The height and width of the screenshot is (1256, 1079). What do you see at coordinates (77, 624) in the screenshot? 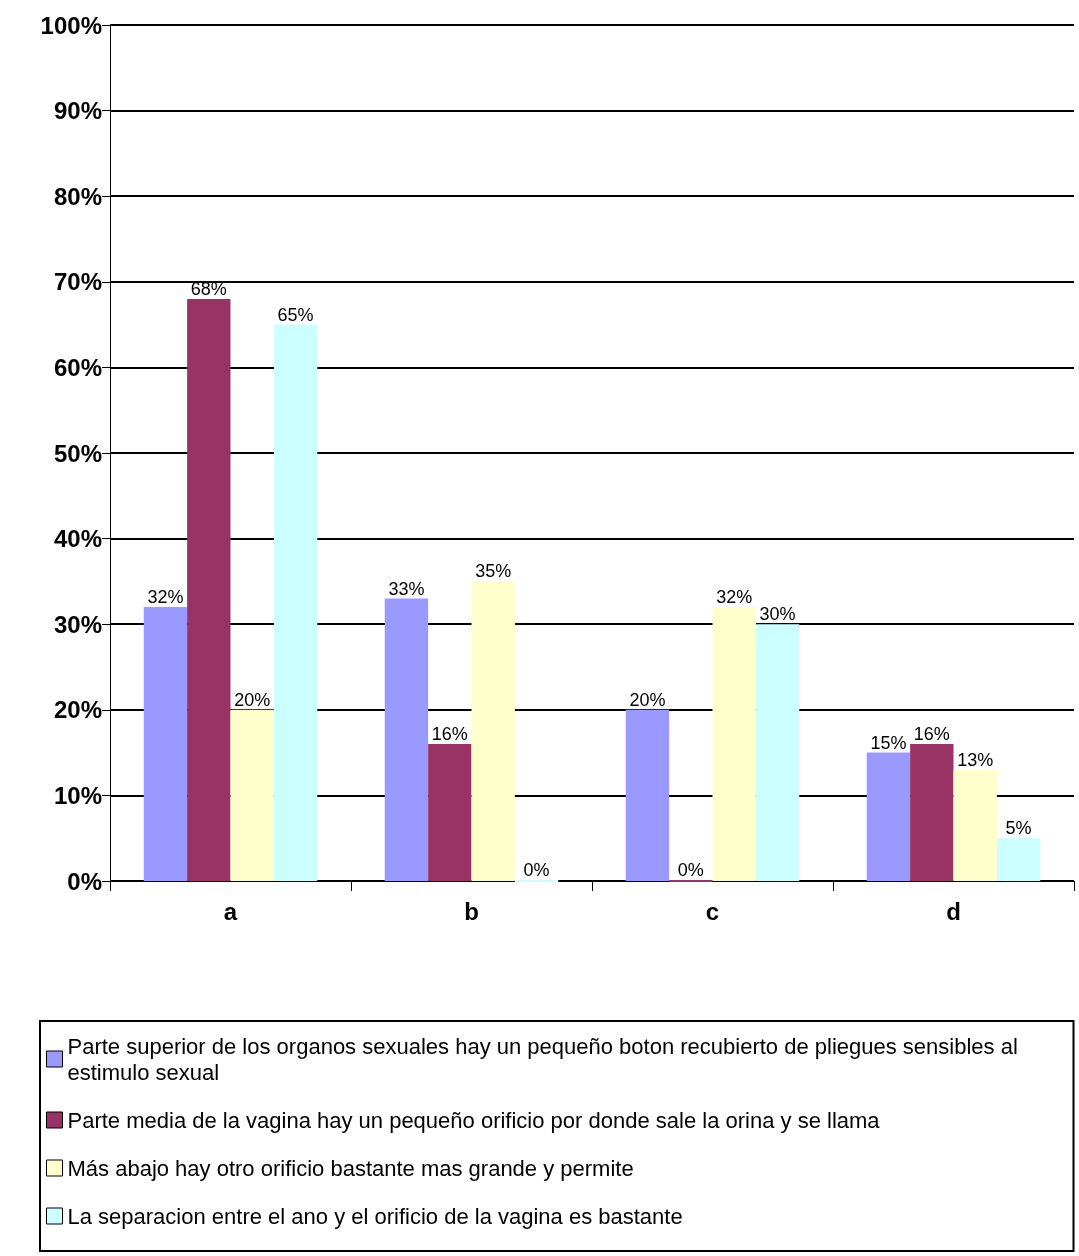
I see `y-tick-label: 30%` at bounding box center [77, 624].